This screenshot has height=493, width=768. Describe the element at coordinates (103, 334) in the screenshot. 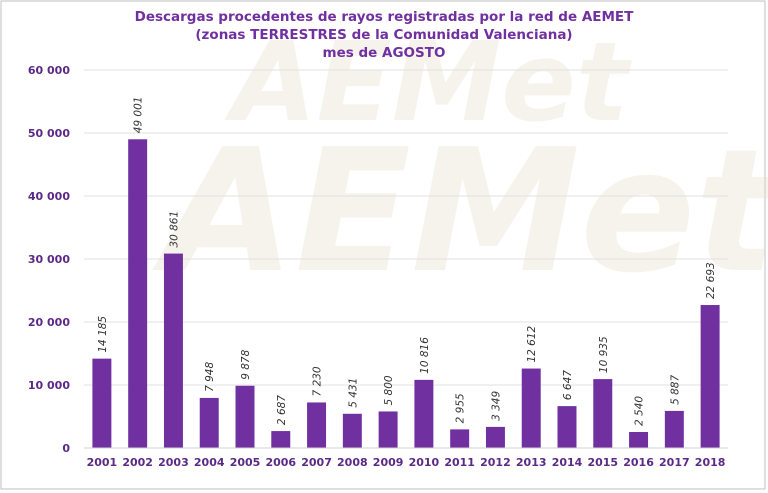

I see `data-label-2001: 14 185` at that location.